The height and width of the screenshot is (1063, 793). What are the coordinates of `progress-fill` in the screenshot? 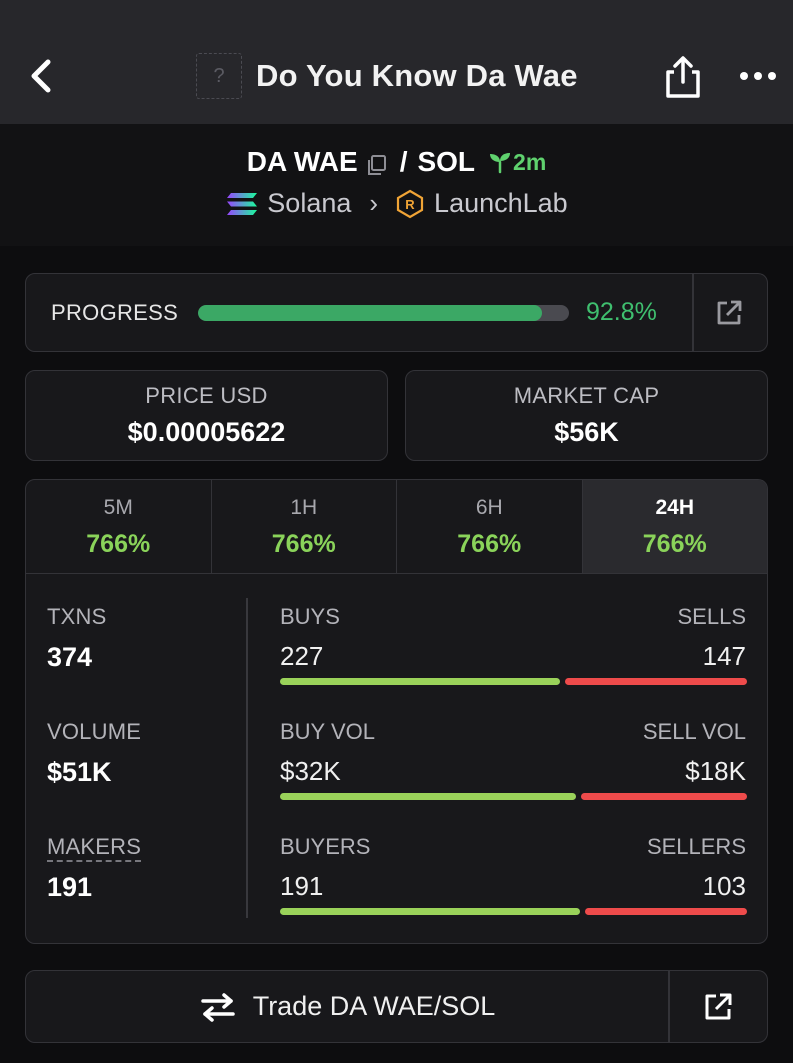 It's located at (370, 313).